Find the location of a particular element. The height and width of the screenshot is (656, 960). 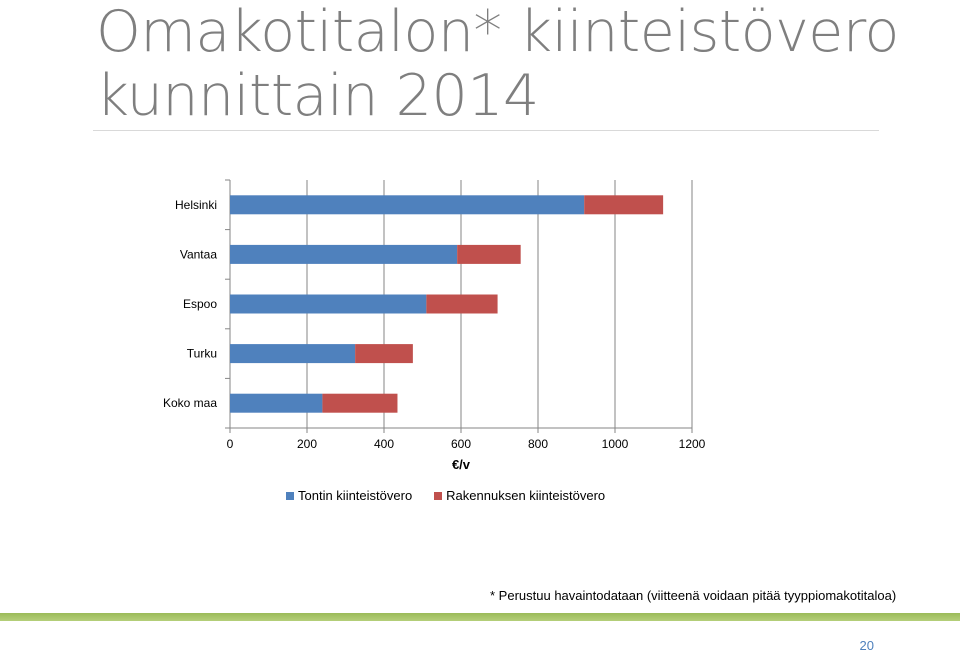

footer-accent-bar is located at coordinates (480, 617).